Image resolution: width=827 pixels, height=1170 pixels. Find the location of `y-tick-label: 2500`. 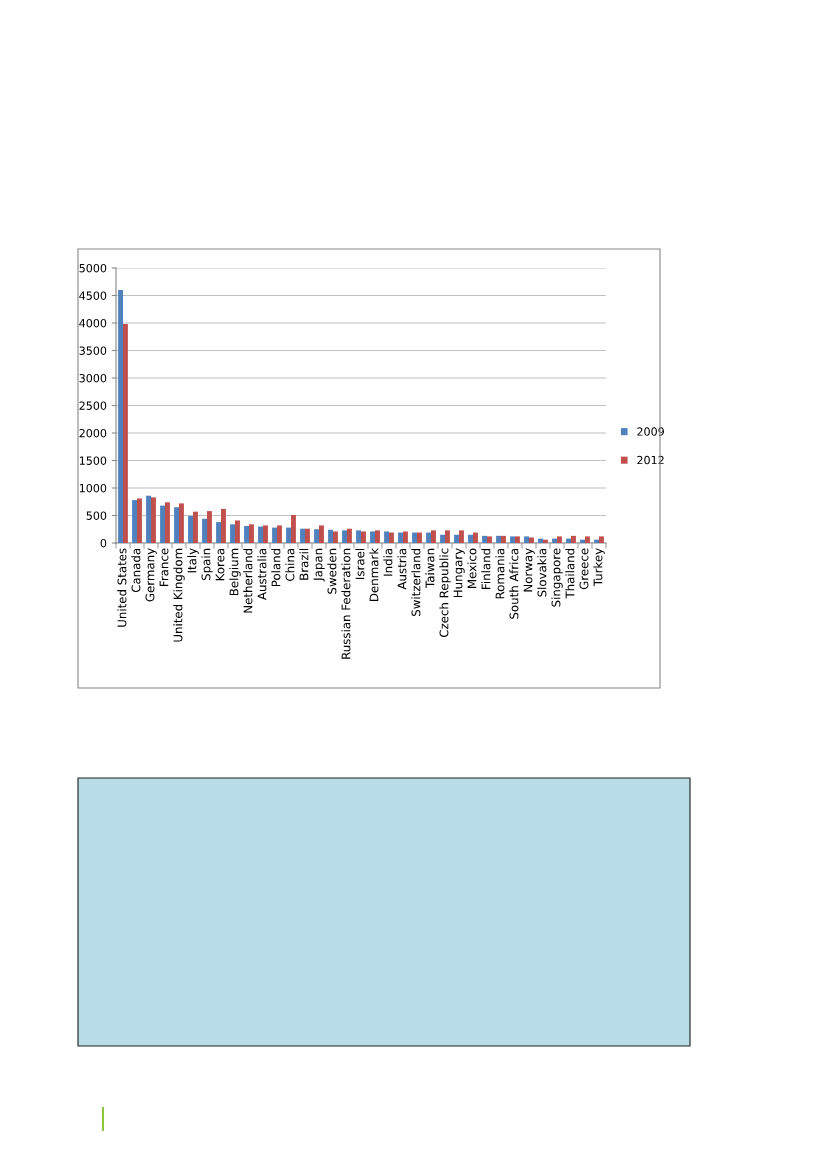

y-tick-label: 2500 is located at coordinates (93, 405).